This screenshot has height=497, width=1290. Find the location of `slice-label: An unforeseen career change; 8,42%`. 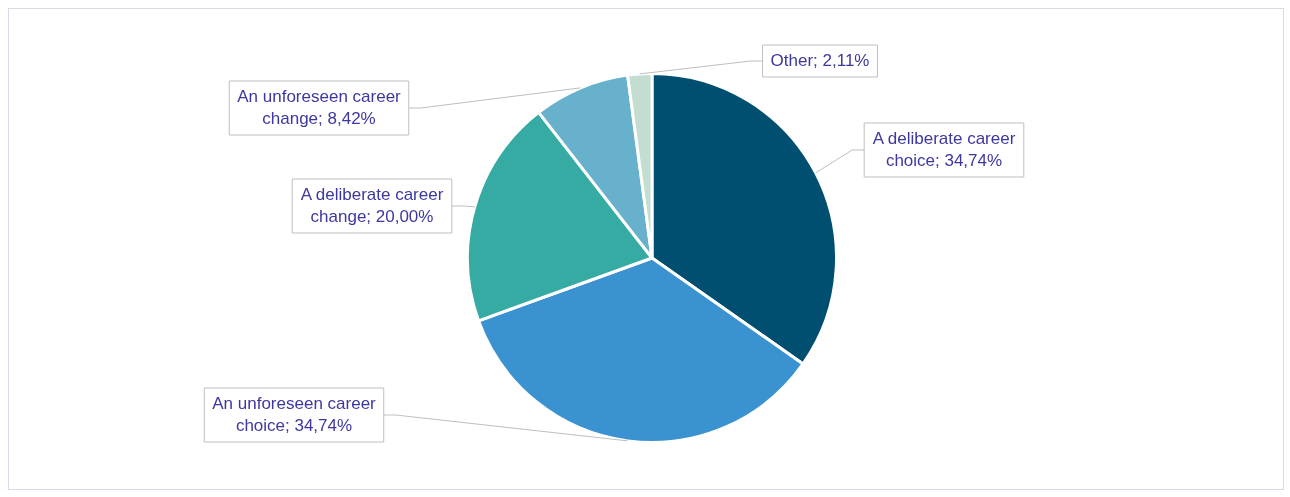

slice-label: An unforeseen career change; 8,42% is located at coordinates (319, 107).